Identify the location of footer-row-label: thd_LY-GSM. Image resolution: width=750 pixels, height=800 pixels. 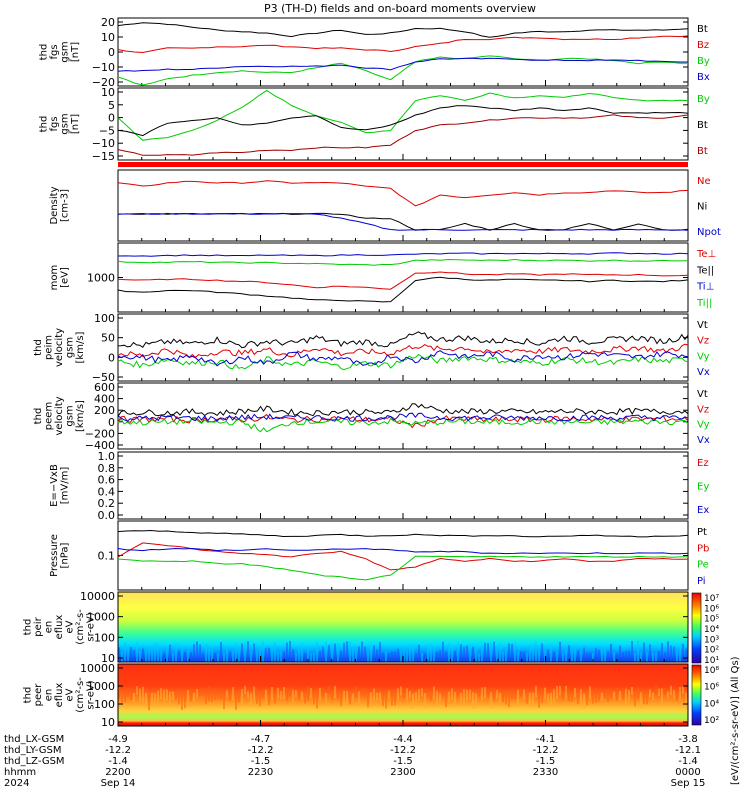
(32, 750).